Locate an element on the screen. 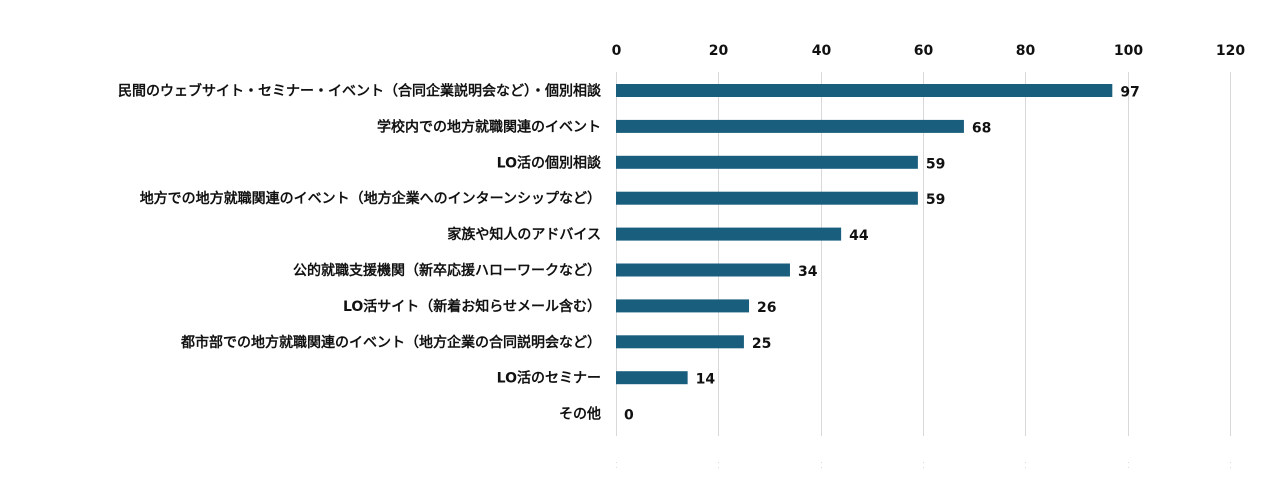 This screenshot has width=1280, height=482. x-tick-label: 80 is located at coordinates (1026, 51).